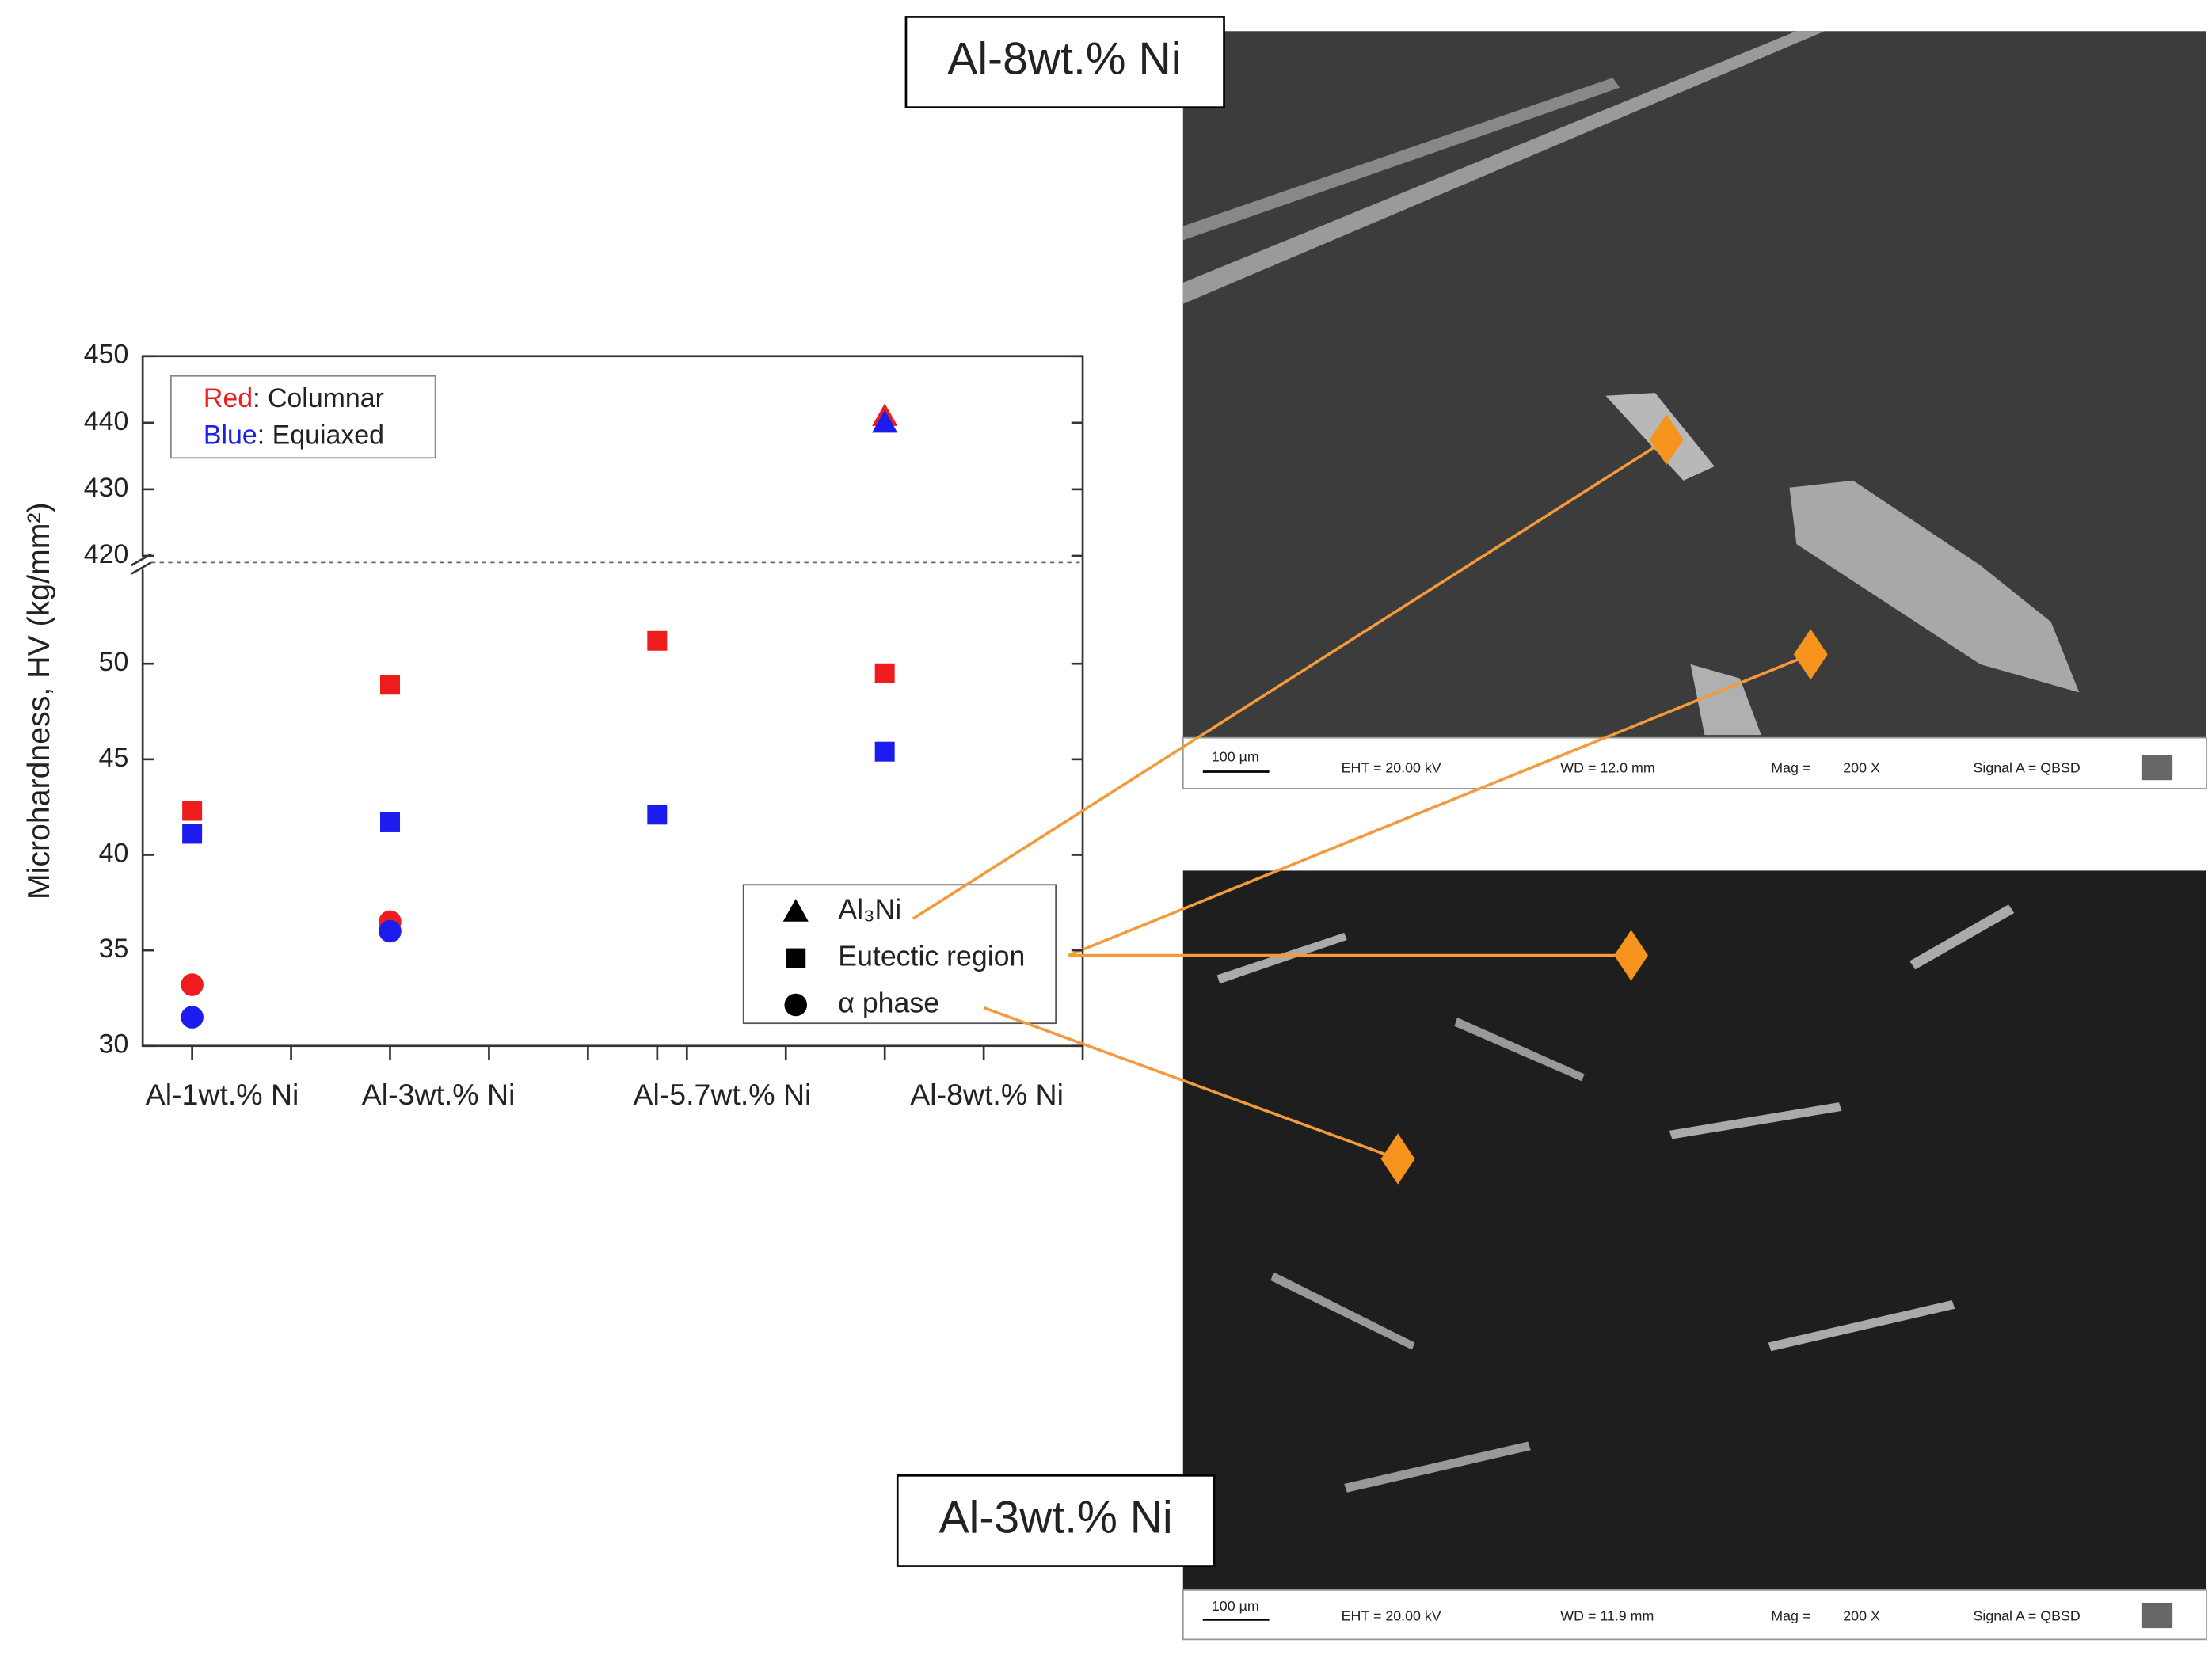 The width and height of the screenshot is (2212, 1655). Describe the element at coordinates (114, 662) in the screenshot. I see `y-tick-label: 50` at that location.